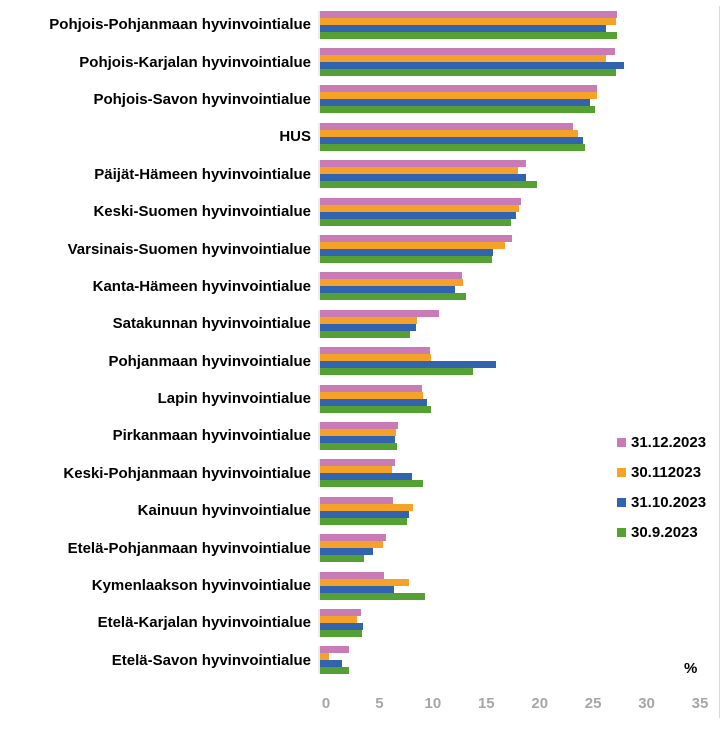 This screenshot has height=732, width=723. Describe the element at coordinates (204, 623) in the screenshot. I see `category-label: Etelä-Karjalan hyvinvointialue` at that location.